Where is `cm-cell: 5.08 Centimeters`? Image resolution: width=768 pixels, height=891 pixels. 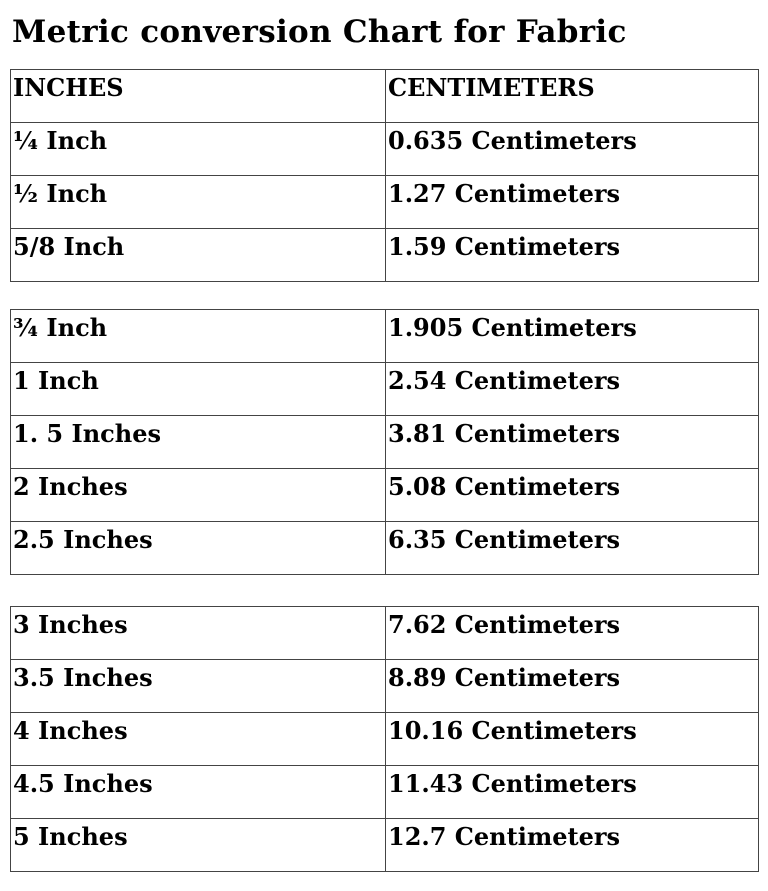
cm-cell: 5.08 Centimeters is located at coordinates (572, 495).